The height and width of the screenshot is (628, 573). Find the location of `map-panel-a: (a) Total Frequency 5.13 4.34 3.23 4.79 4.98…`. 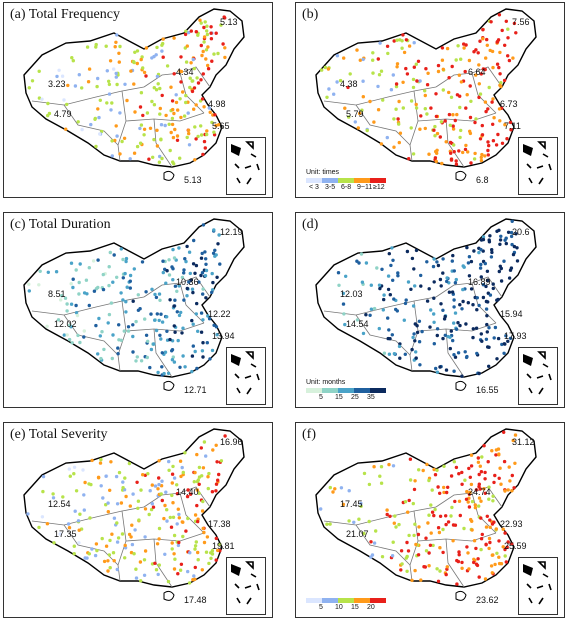

map-panel-a: (a) Total Frequency 5.13 4.34 3.23 4.79 4.98… is located at coordinates (138, 100).